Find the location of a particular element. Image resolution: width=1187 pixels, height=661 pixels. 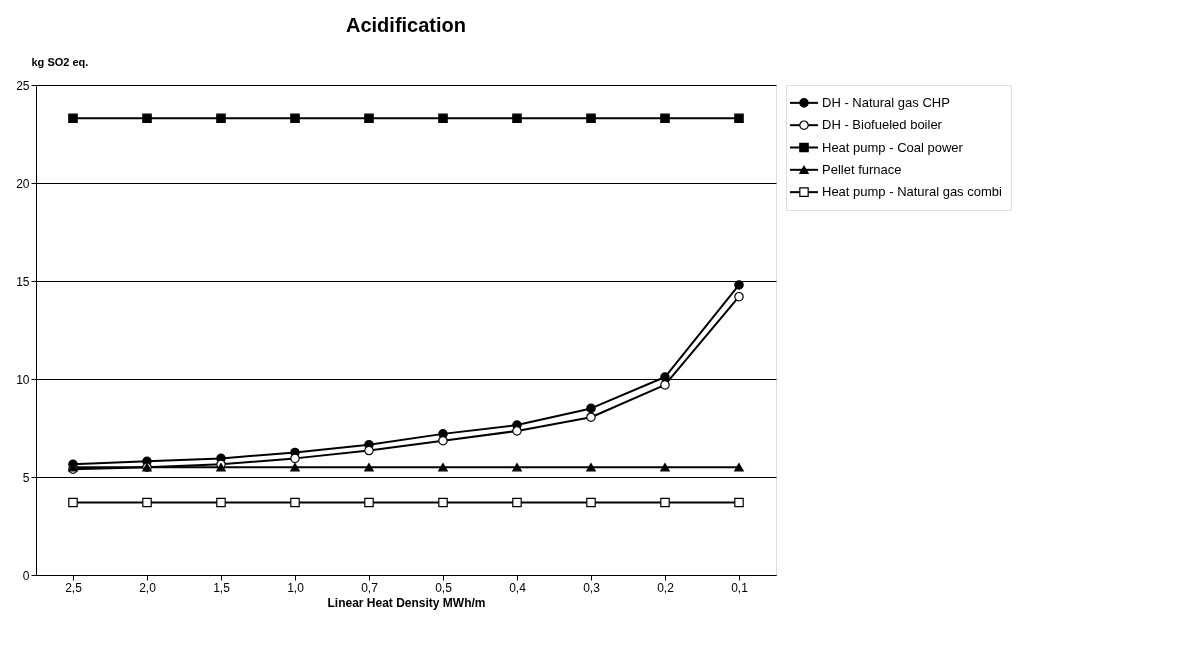

chart-title: Acidification is located at coordinates (406, 25).